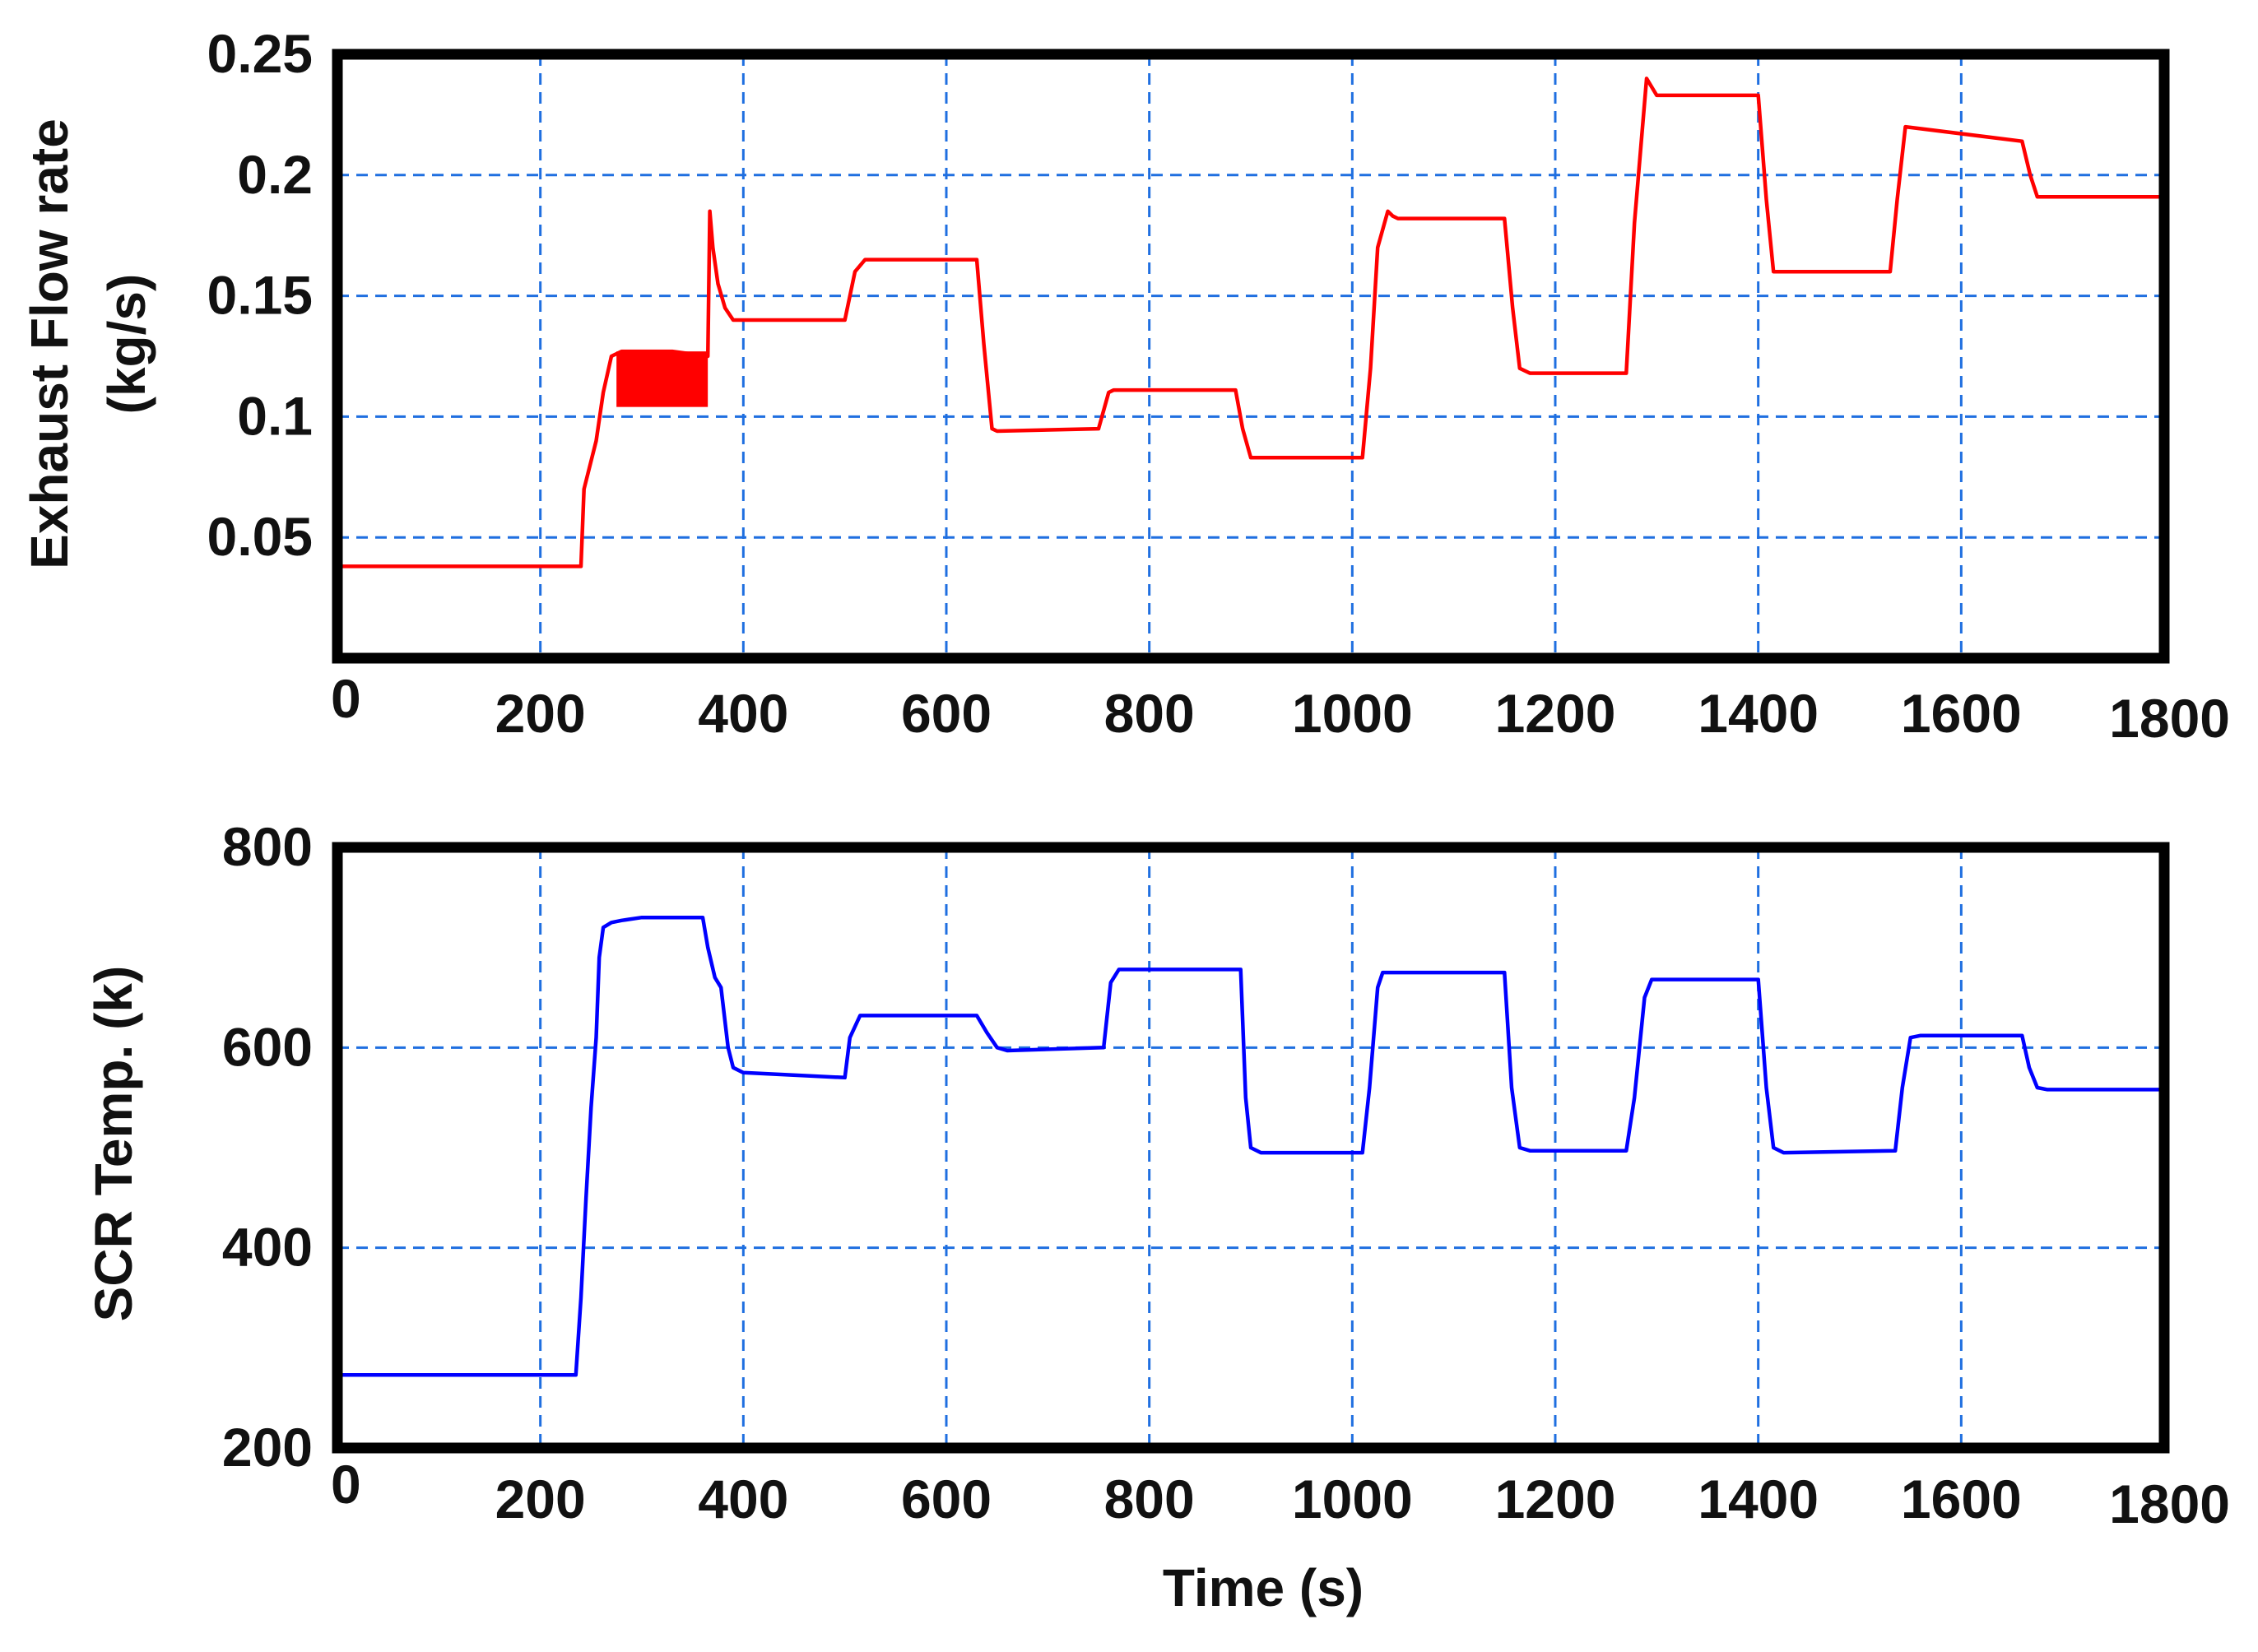 The height and width of the screenshot is (1652, 2258). I want to click on y-tick-label: 200, so click(268, 1448).